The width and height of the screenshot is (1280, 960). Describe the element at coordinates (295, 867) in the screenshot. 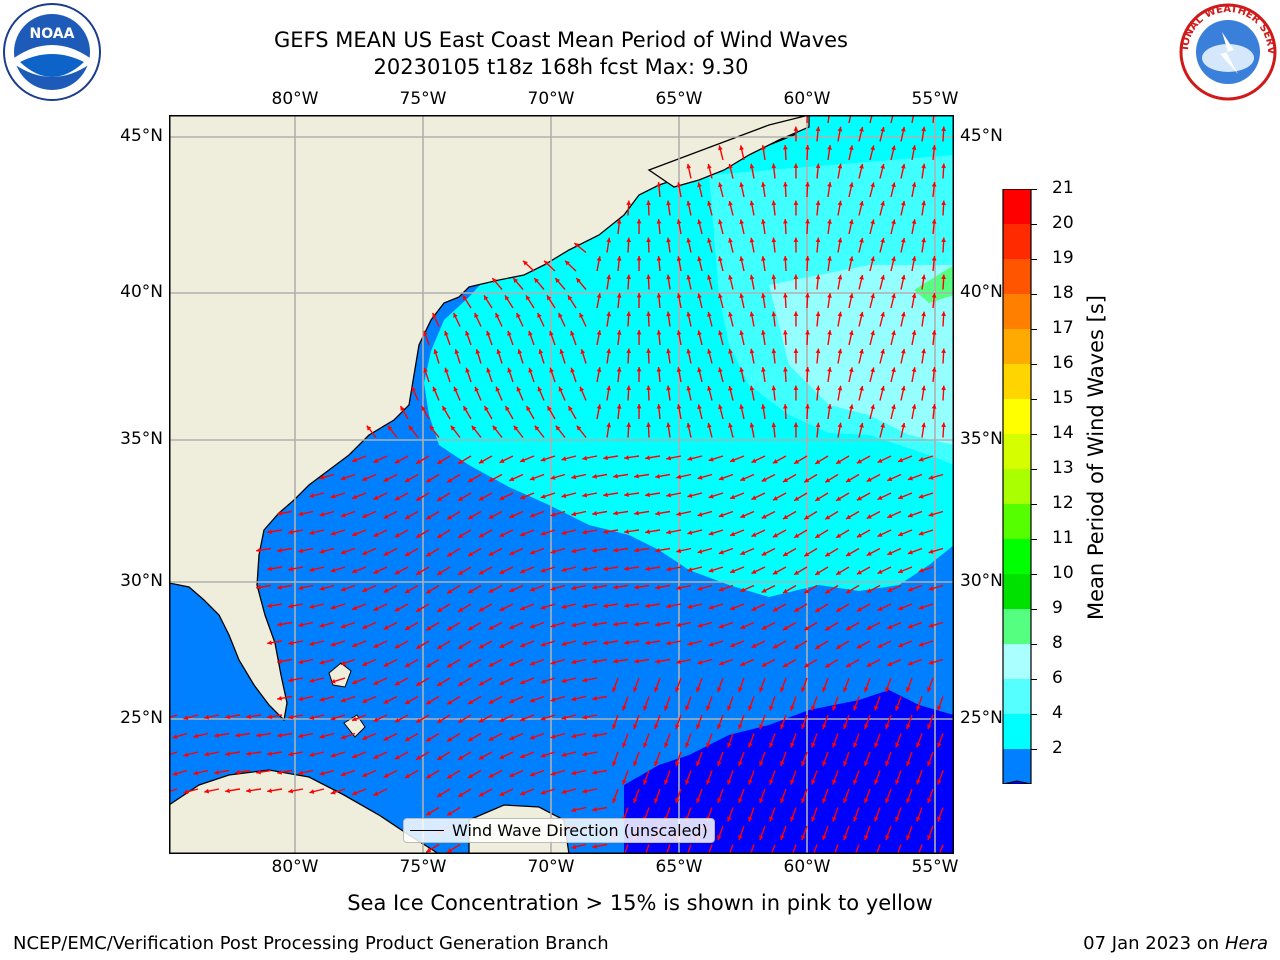

I see `lon-label: 80°W` at that location.